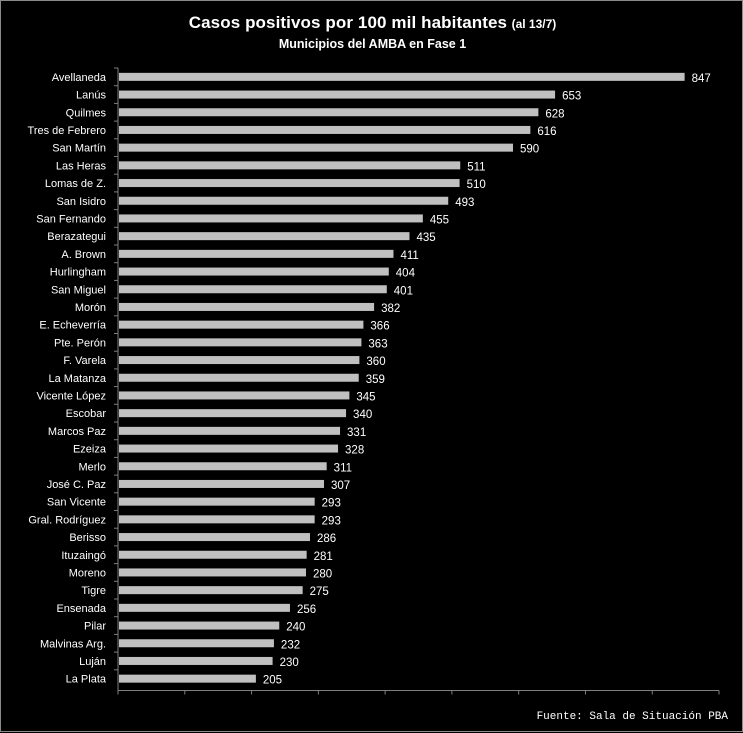 The height and width of the screenshot is (733, 743). I want to click on category-label: Tigre, so click(93, 591).